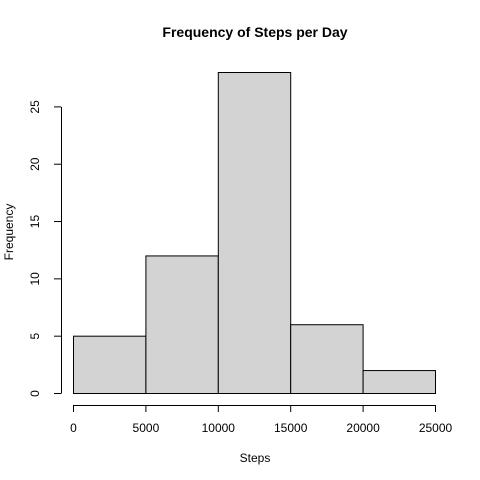  What do you see at coordinates (35, 393) in the screenshot?
I see `y-tick-label-0: 0` at bounding box center [35, 393].